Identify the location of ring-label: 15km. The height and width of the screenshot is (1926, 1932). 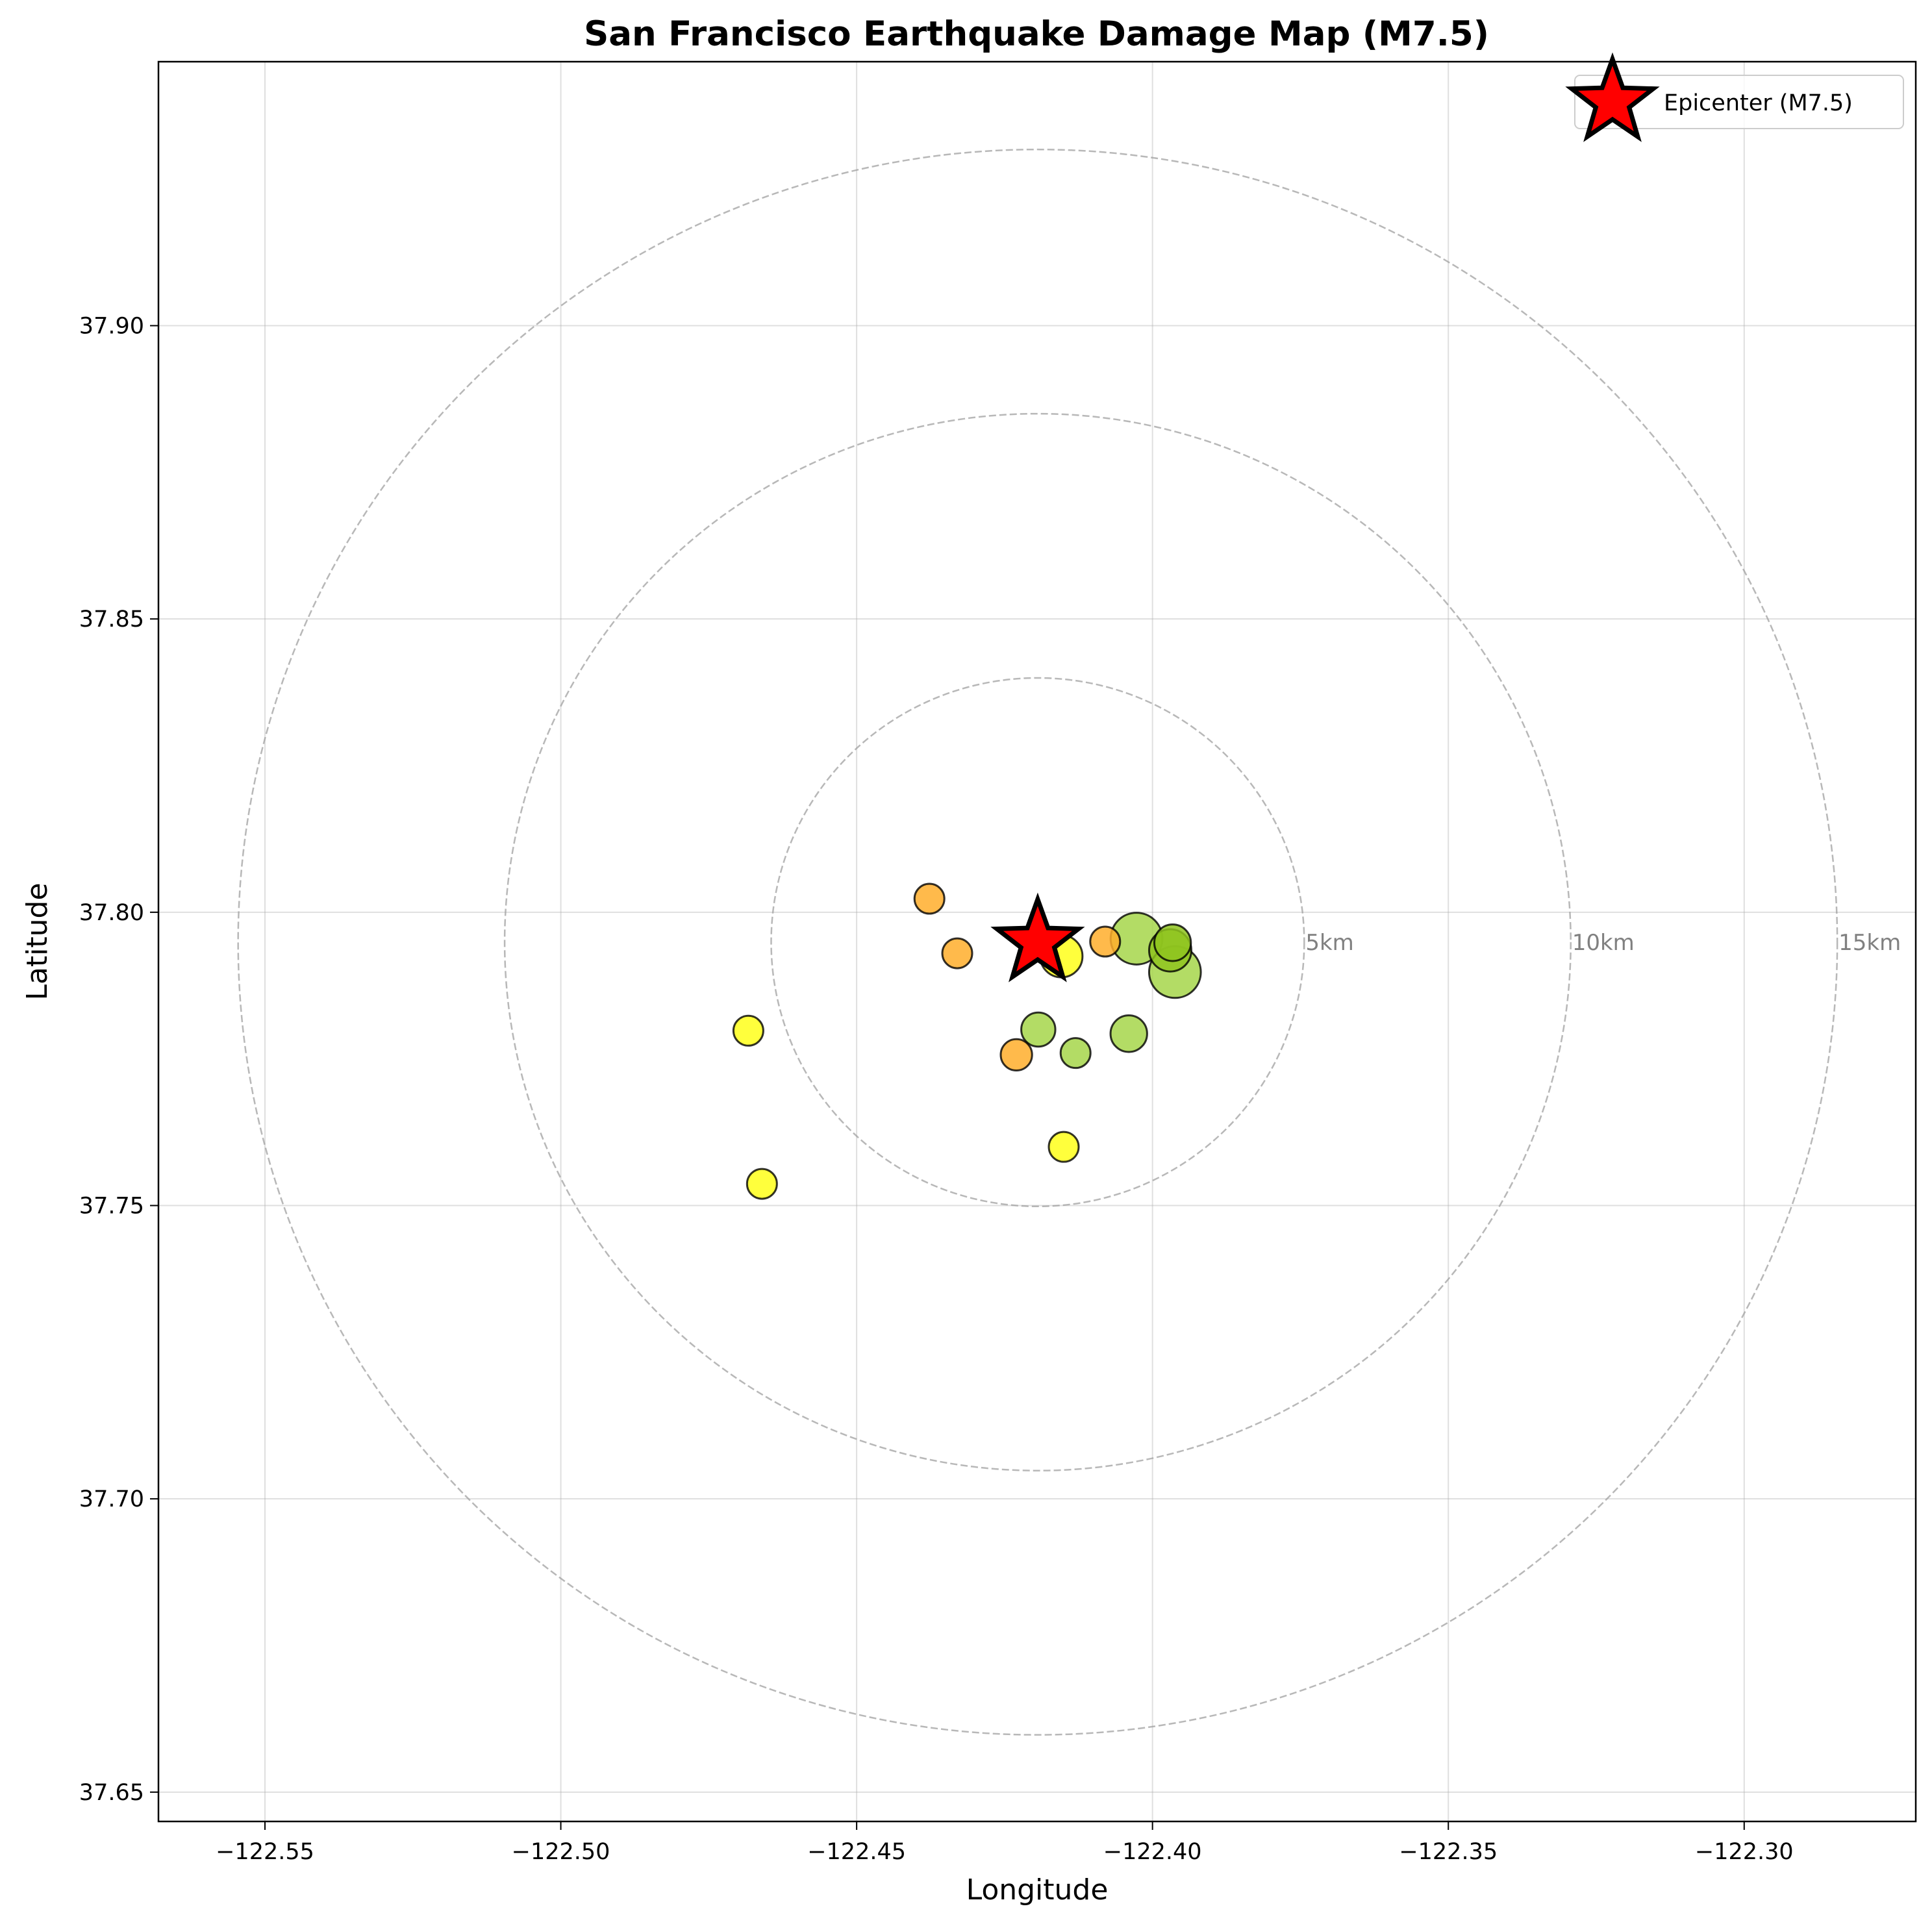
(1869, 943).